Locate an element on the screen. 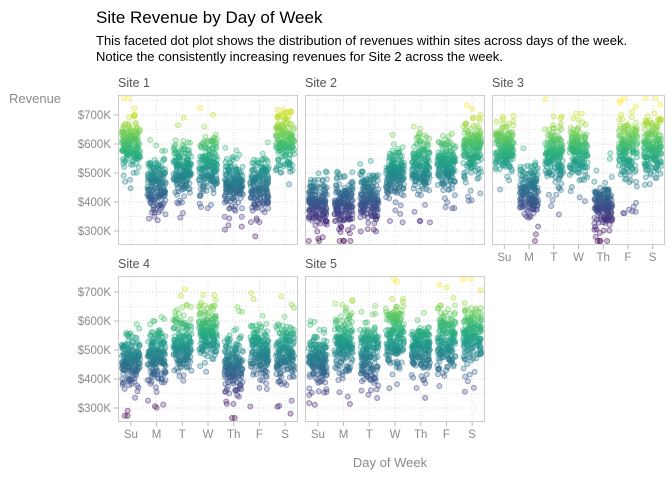 The width and height of the screenshot is (672, 480). dot-column-T is located at coordinates (554, 157).